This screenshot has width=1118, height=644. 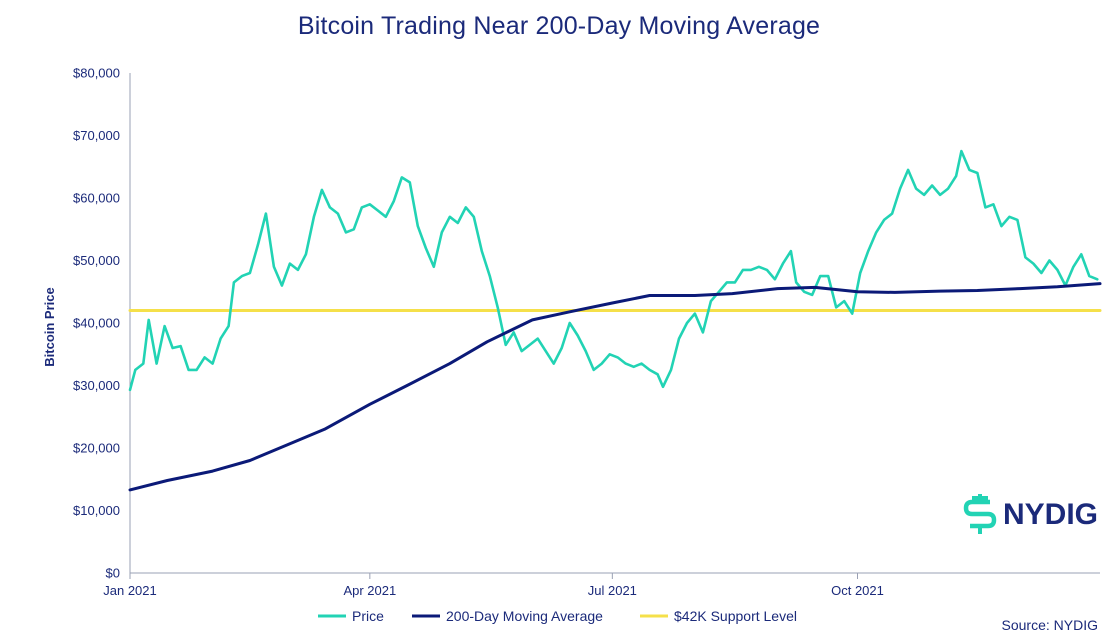 What do you see at coordinates (96, 260) in the screenshot?
I see `y-tick-label: $50,000` at bounding box center [96, 260].